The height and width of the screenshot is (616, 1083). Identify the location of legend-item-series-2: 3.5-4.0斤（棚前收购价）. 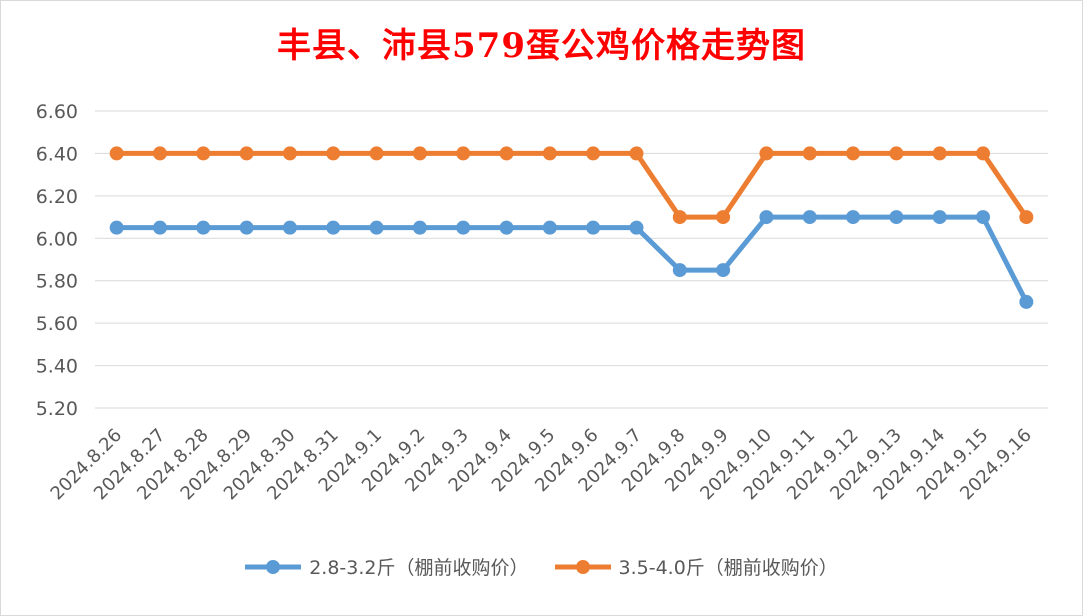
(696, 566).